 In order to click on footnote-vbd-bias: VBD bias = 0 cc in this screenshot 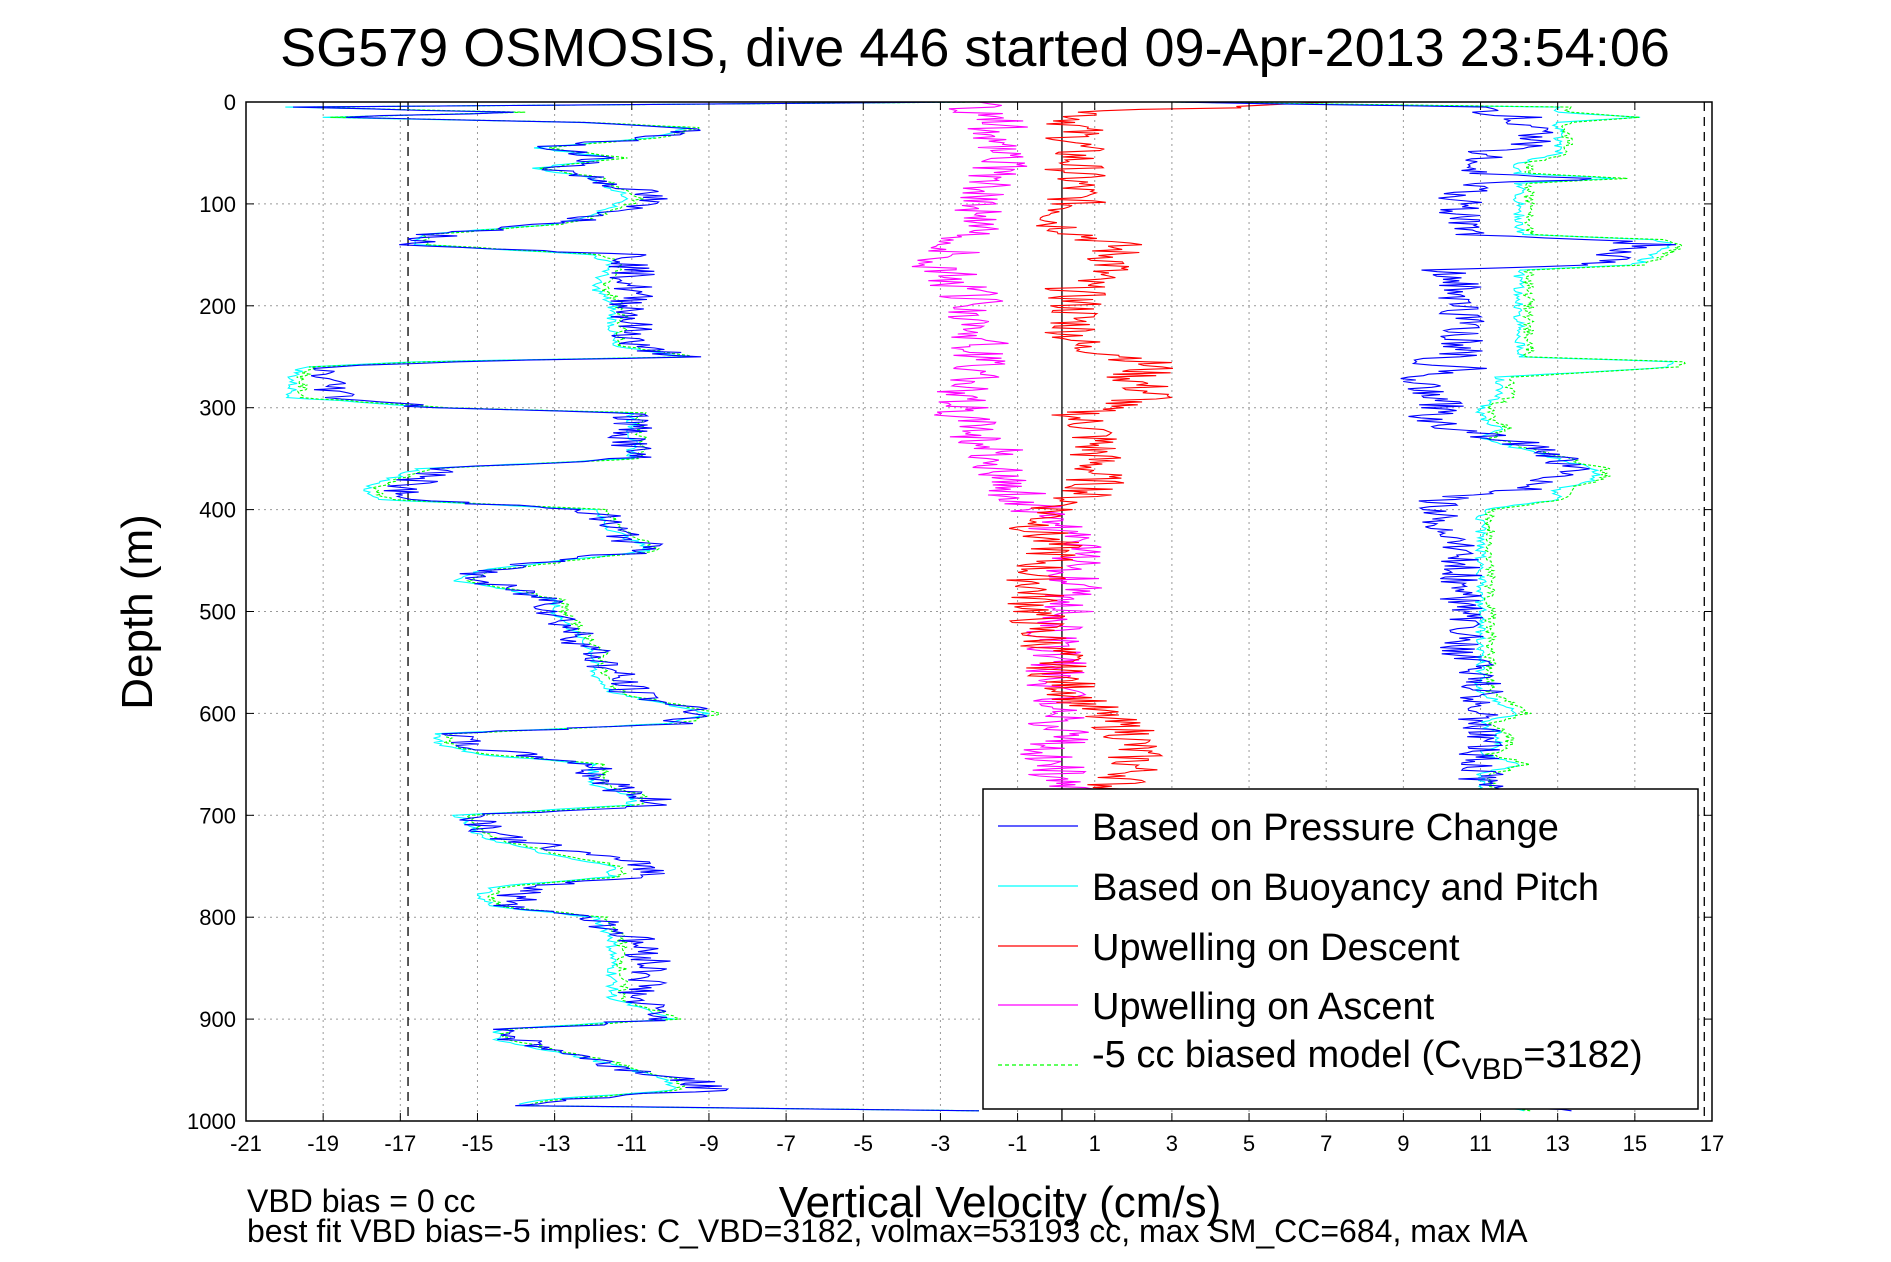, I will do `click(361, 1201)`.